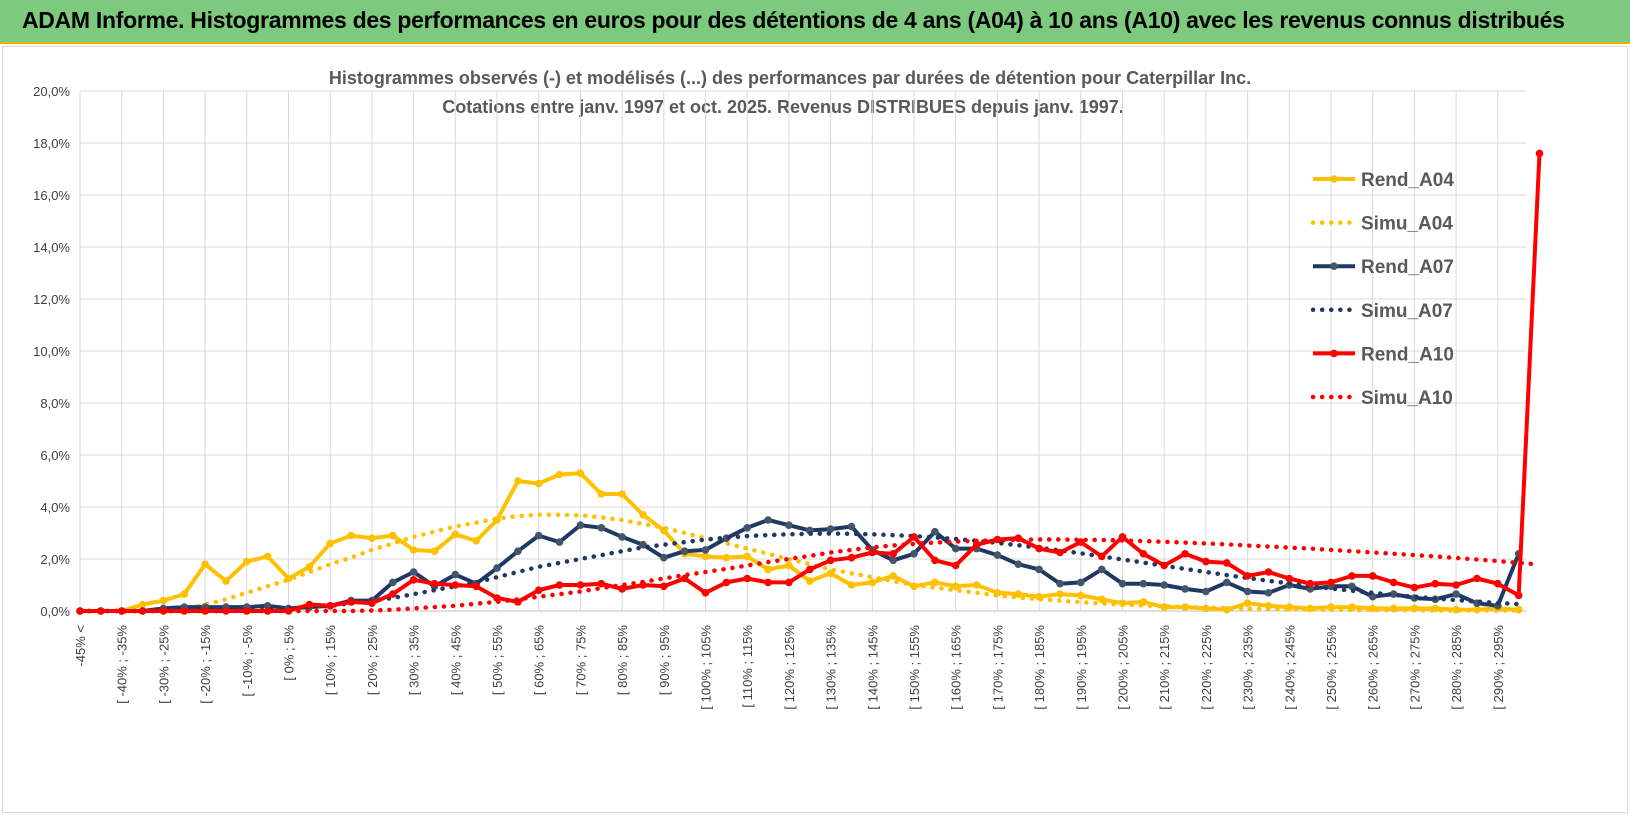 The image size is (1630, 815). Describe the element at coordinates (330, 660) in the screenshot. I see `x-tick-label: [ 10% ; 15%` at that location.